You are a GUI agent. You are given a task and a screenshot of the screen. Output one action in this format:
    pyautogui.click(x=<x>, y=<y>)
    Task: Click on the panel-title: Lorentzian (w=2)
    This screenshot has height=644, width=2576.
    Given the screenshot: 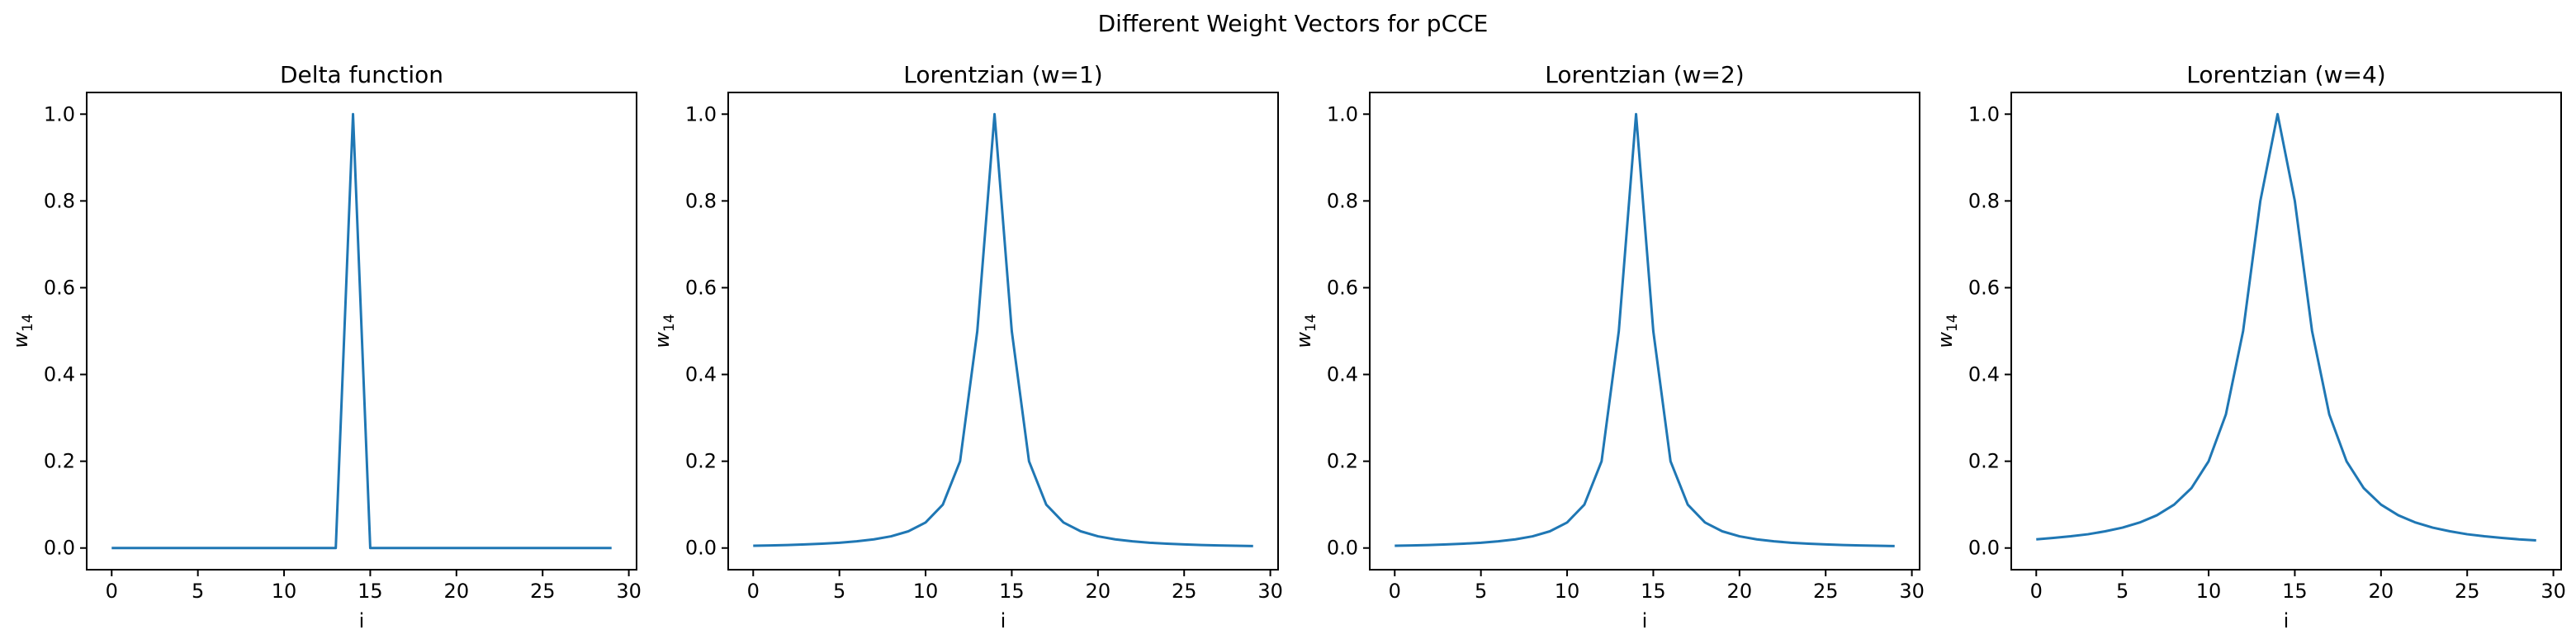 What is the action you would take?
    pyautogui.click(x=1644, y=74)
    